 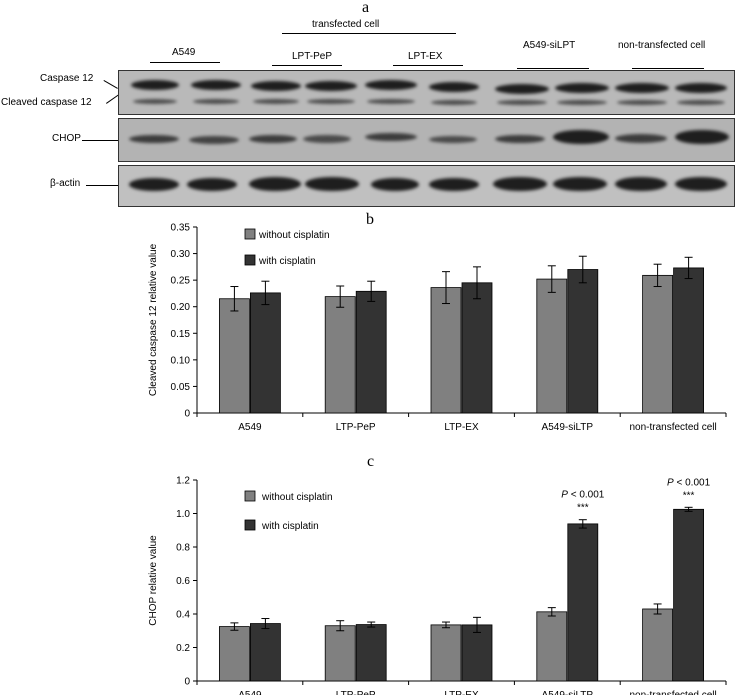 What do you see at coordinates (187, 414) in the screenshot?
I see `chart-b-y-tick-label: 0` at bounding box center [187, 414].